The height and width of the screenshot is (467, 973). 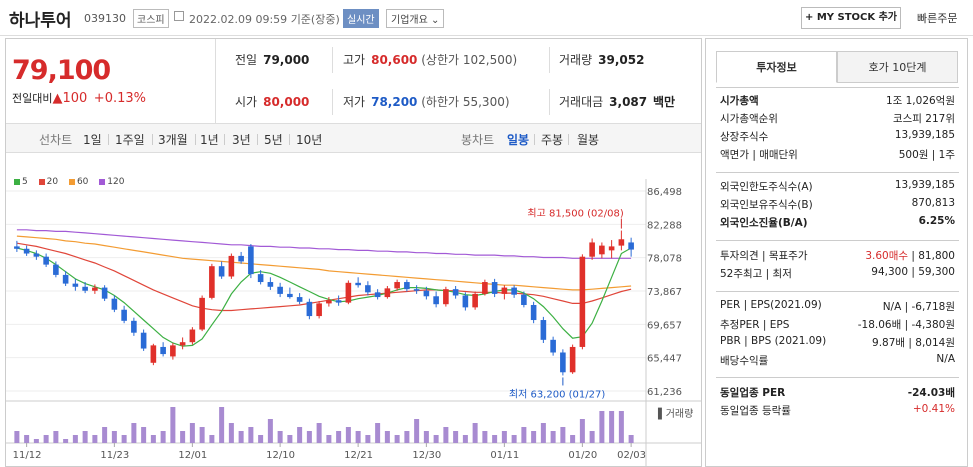 I want to click on period-1w: 1주일, so click(x=130, y=140).